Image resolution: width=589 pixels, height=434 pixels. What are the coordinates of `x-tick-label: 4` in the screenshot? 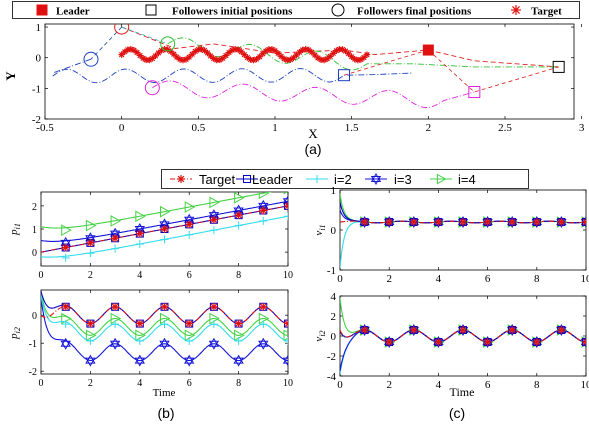 It's located at (439, 385).